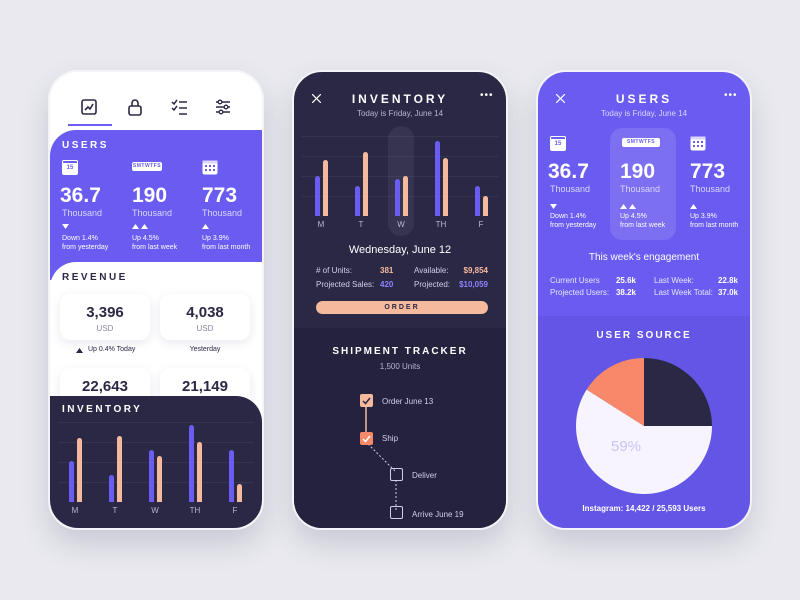  What do you see at coordinates (223, 107) in the screenshot?
I see `sliders-icon` at bounding box center [223, 107].